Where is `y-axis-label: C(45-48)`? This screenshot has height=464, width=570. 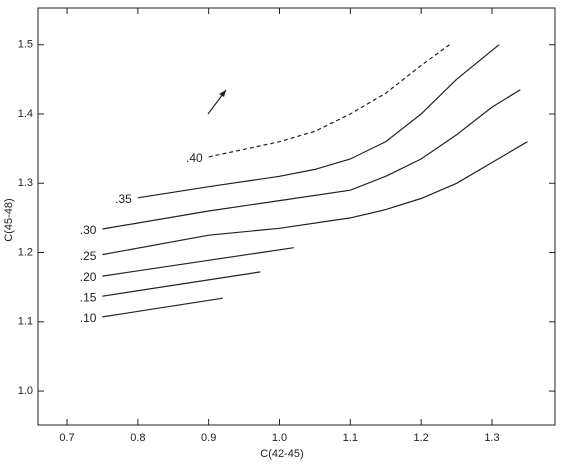 y-axis-label: C(45-48) is located at coordinates (9, 219).